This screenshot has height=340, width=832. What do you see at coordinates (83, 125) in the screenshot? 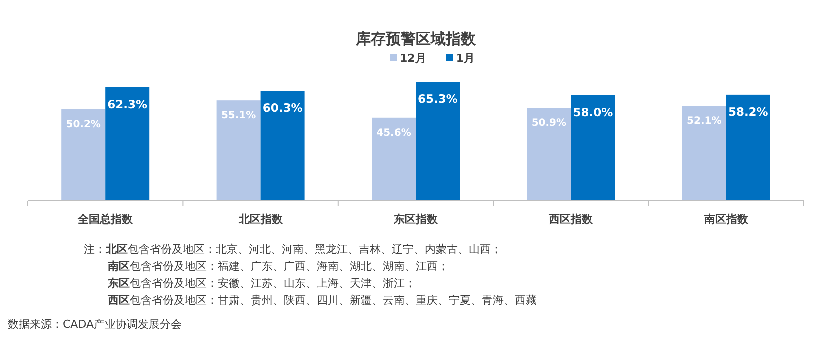
I see `data-label: 50.2%` at bounding box center [83, 125].